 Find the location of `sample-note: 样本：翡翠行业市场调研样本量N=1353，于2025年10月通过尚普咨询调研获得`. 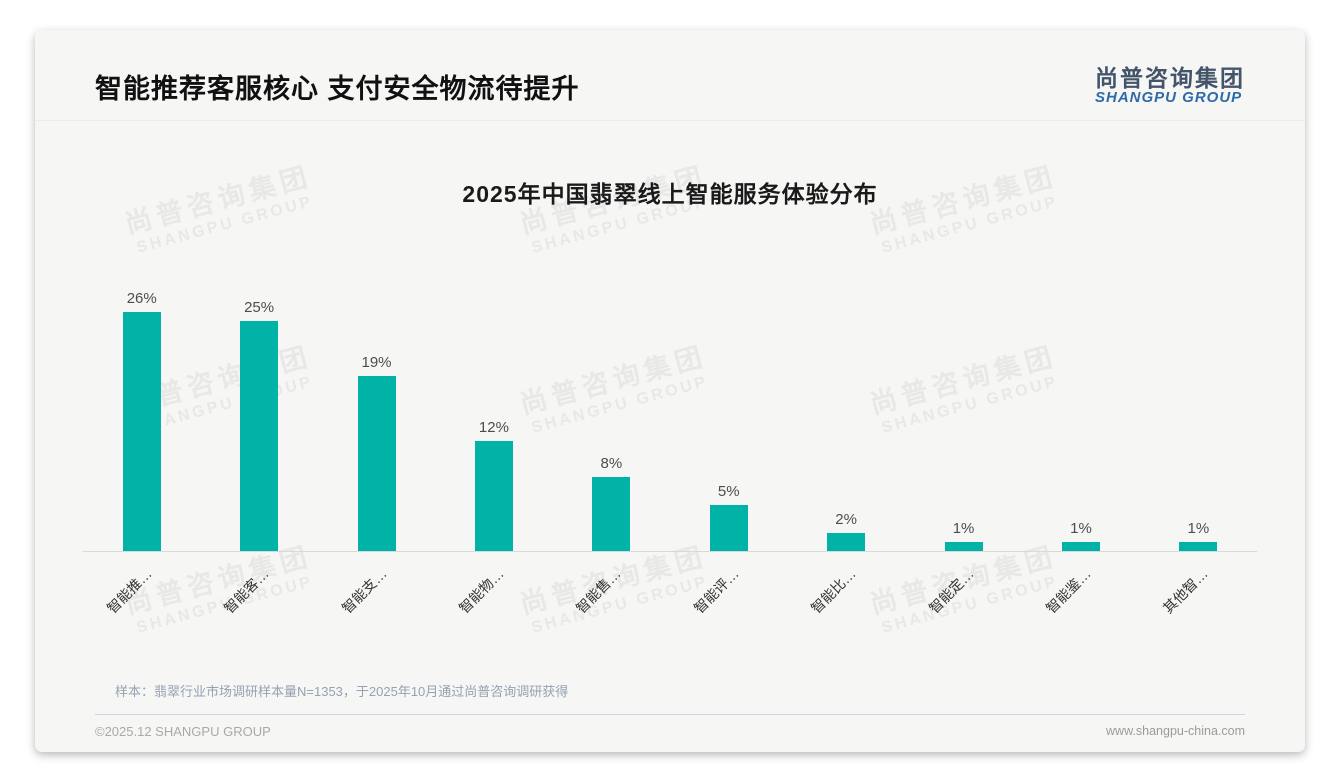

sample-note: 样本：翡翠行业市场调研样本量N=1353，于2025年10月通过尚普咨询调研获得 is located at coordinates (670, 698).